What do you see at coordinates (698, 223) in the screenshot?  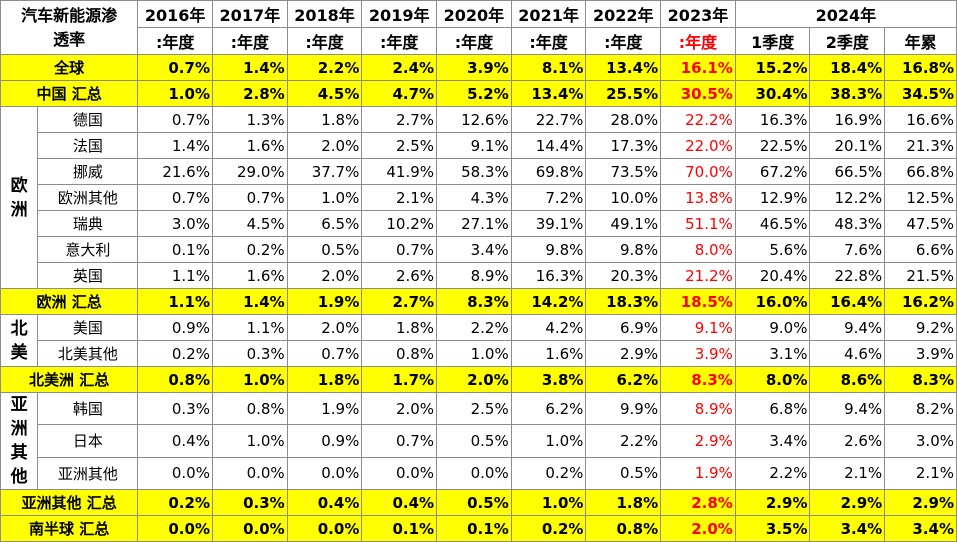 I see `value-cell: 51.1%` at bounding box center [698, 223].